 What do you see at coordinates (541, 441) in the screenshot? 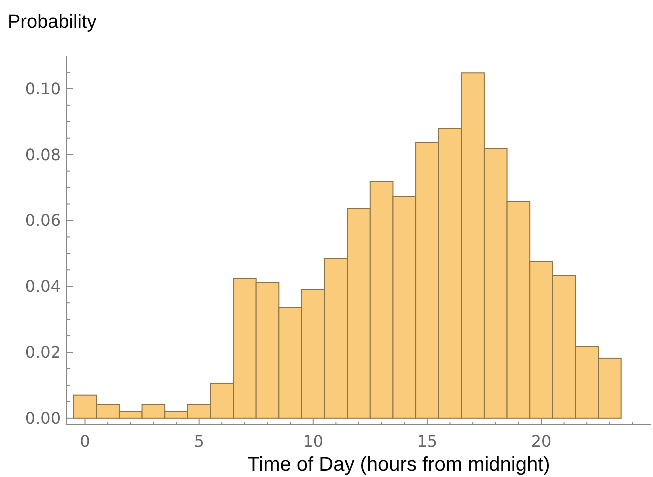
I see `x-tick-label: 20` at bounding box center [541, 441].